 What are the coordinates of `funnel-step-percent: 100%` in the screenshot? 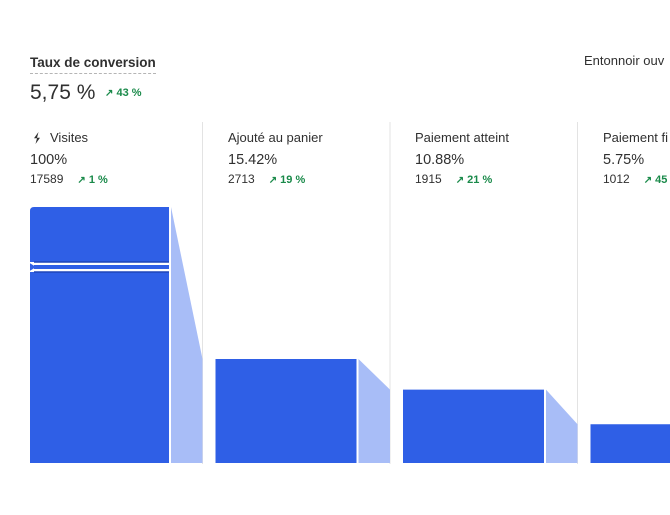 It's located at (49, 160).